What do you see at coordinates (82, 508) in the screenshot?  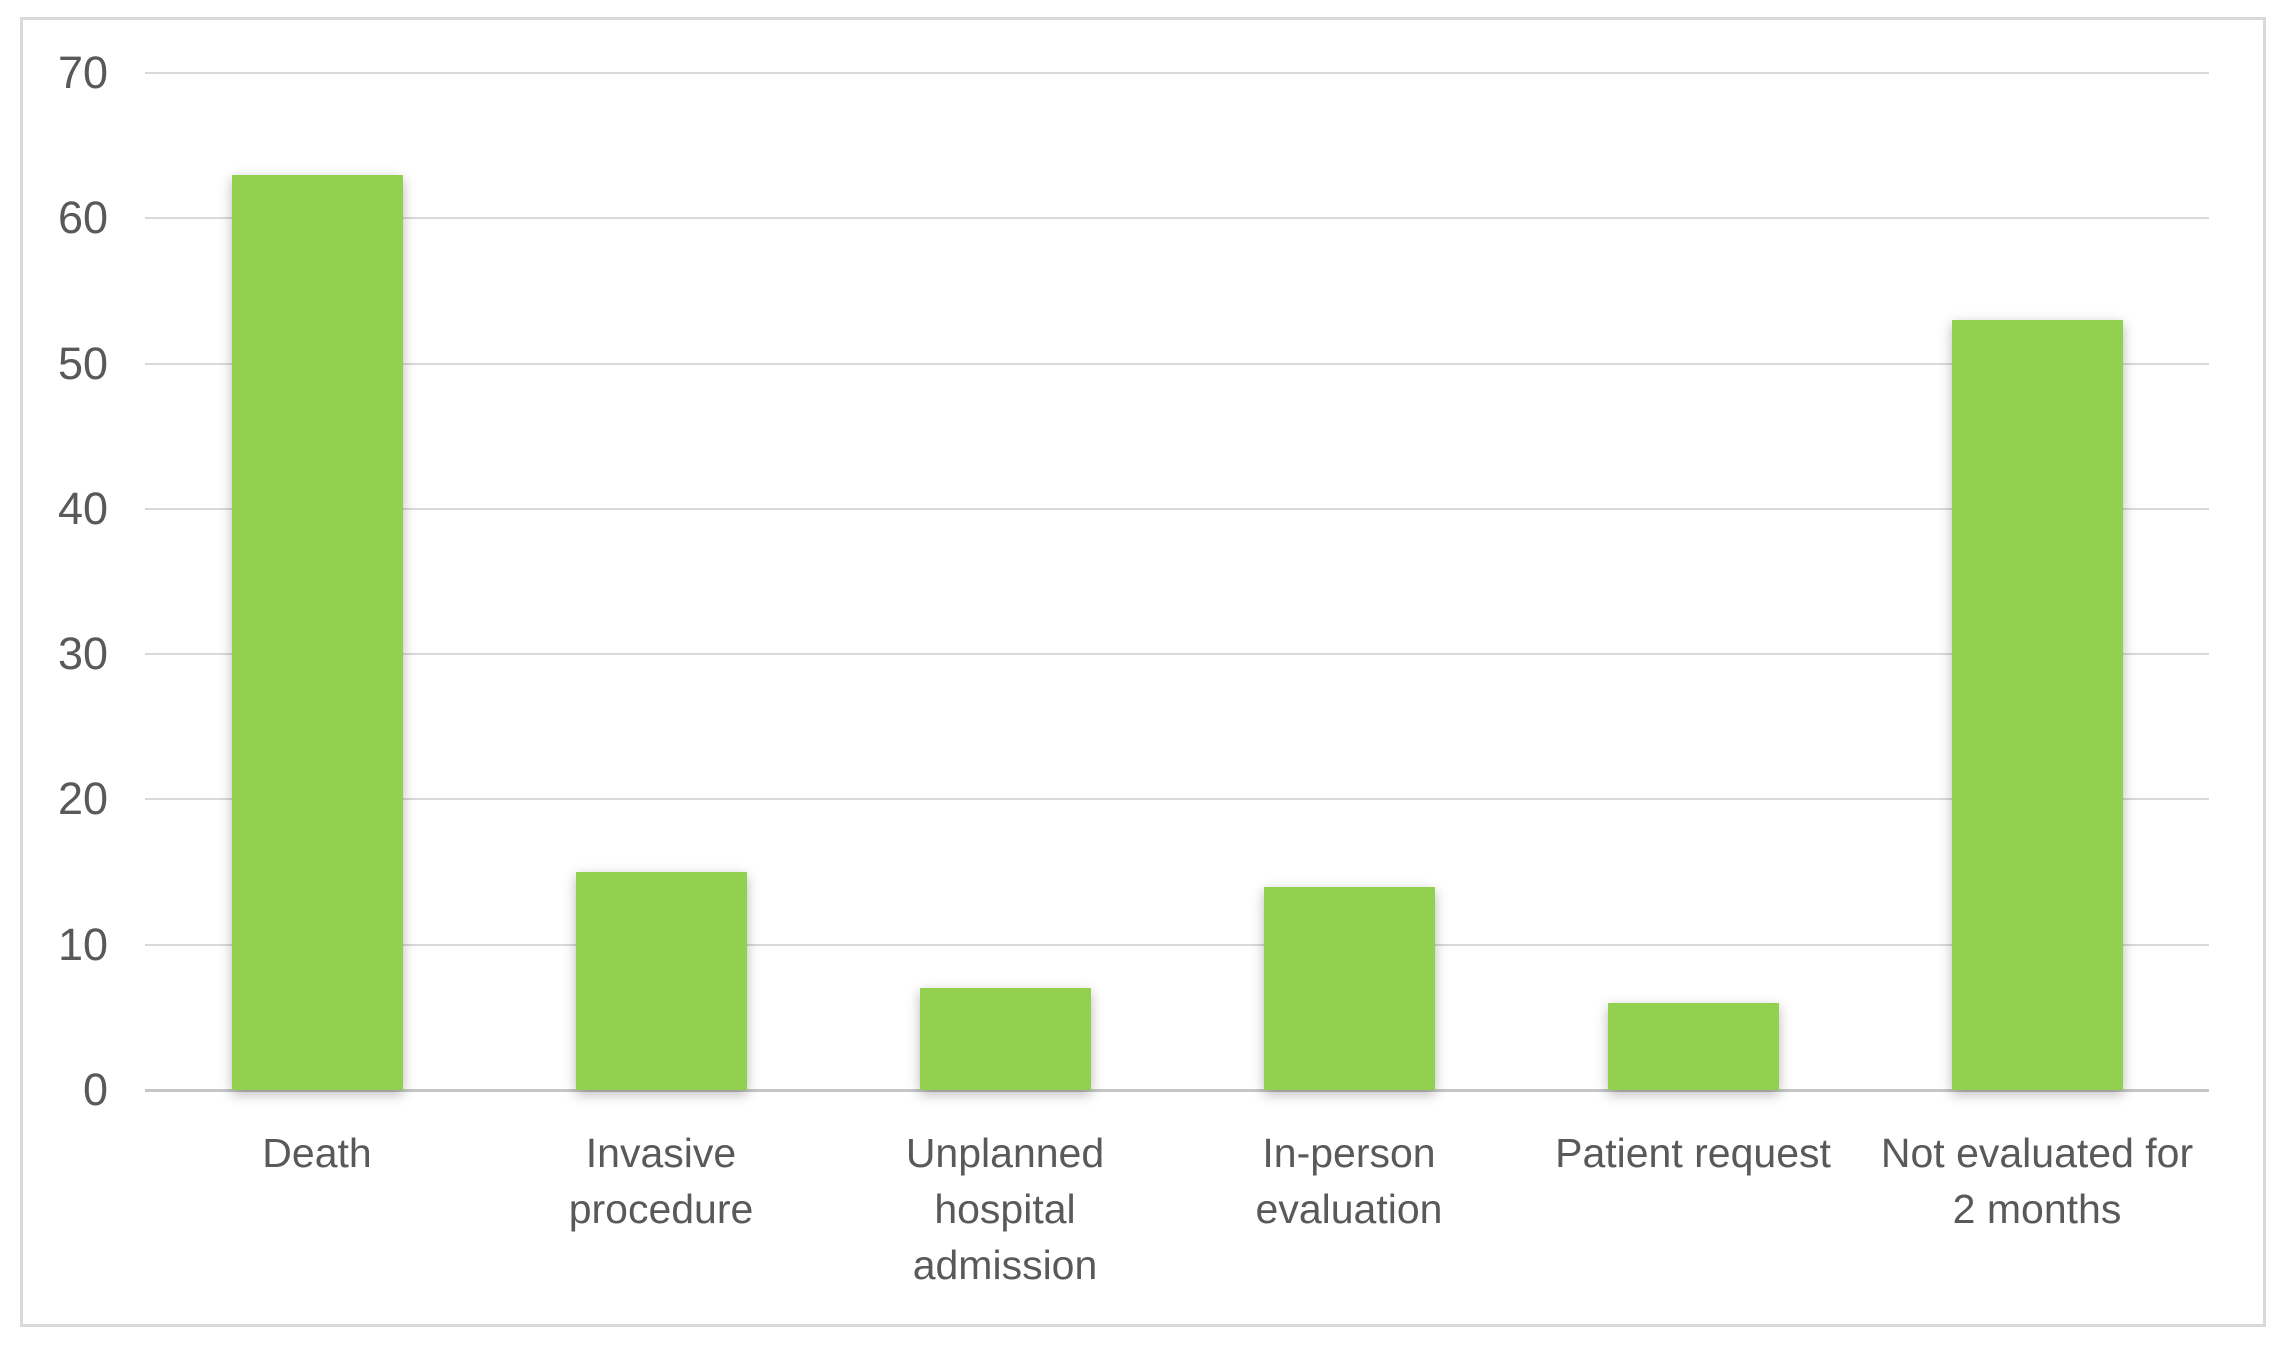 I see `y-axis-tick-label-40: 40` at bounding box center [82, 508].